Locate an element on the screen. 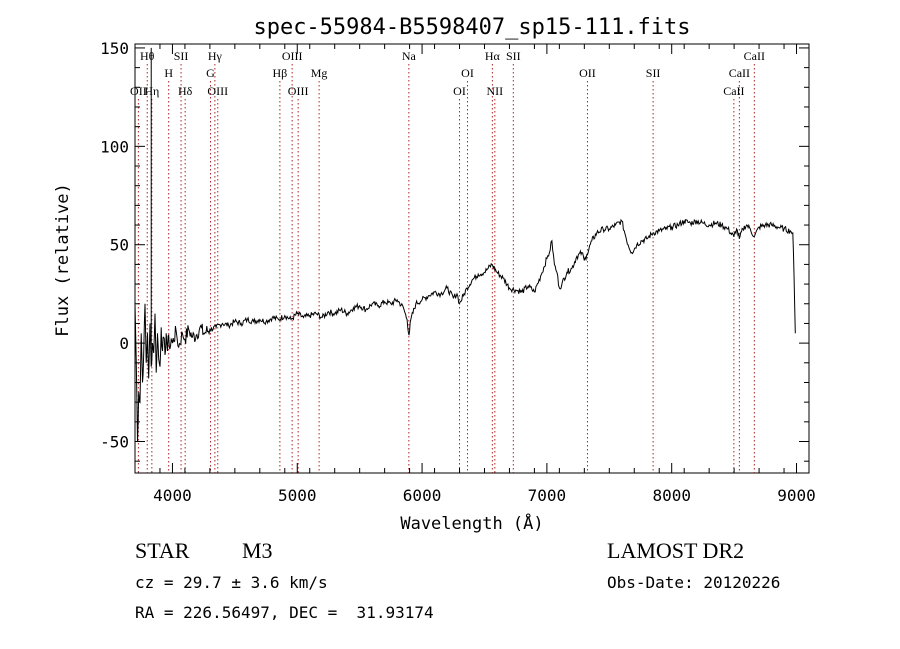  x-tick-label-2: 6000 is located at coordinates (422, 495).